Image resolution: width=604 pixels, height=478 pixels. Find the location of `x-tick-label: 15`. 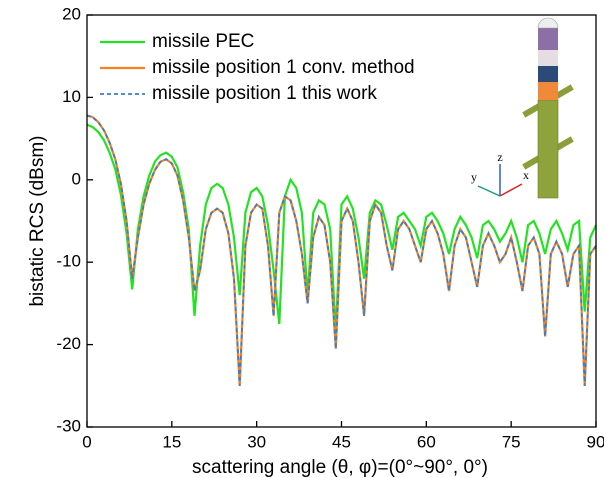

x-tick-label: 15 is located at coordinates (171, 441).